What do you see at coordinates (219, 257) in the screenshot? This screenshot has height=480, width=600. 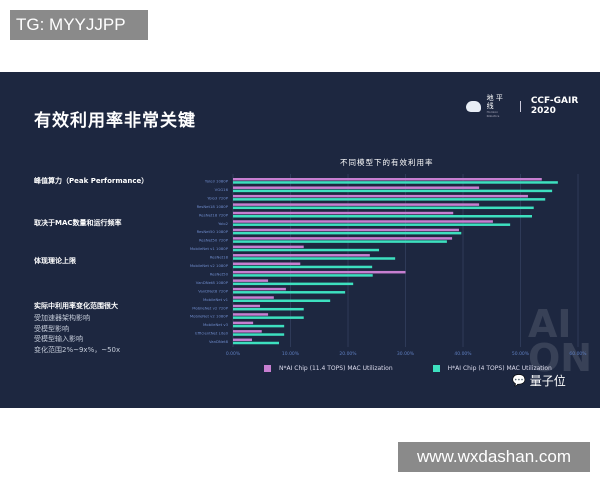 I see `category-label: ResNet18` at bounding box center [219, 257].